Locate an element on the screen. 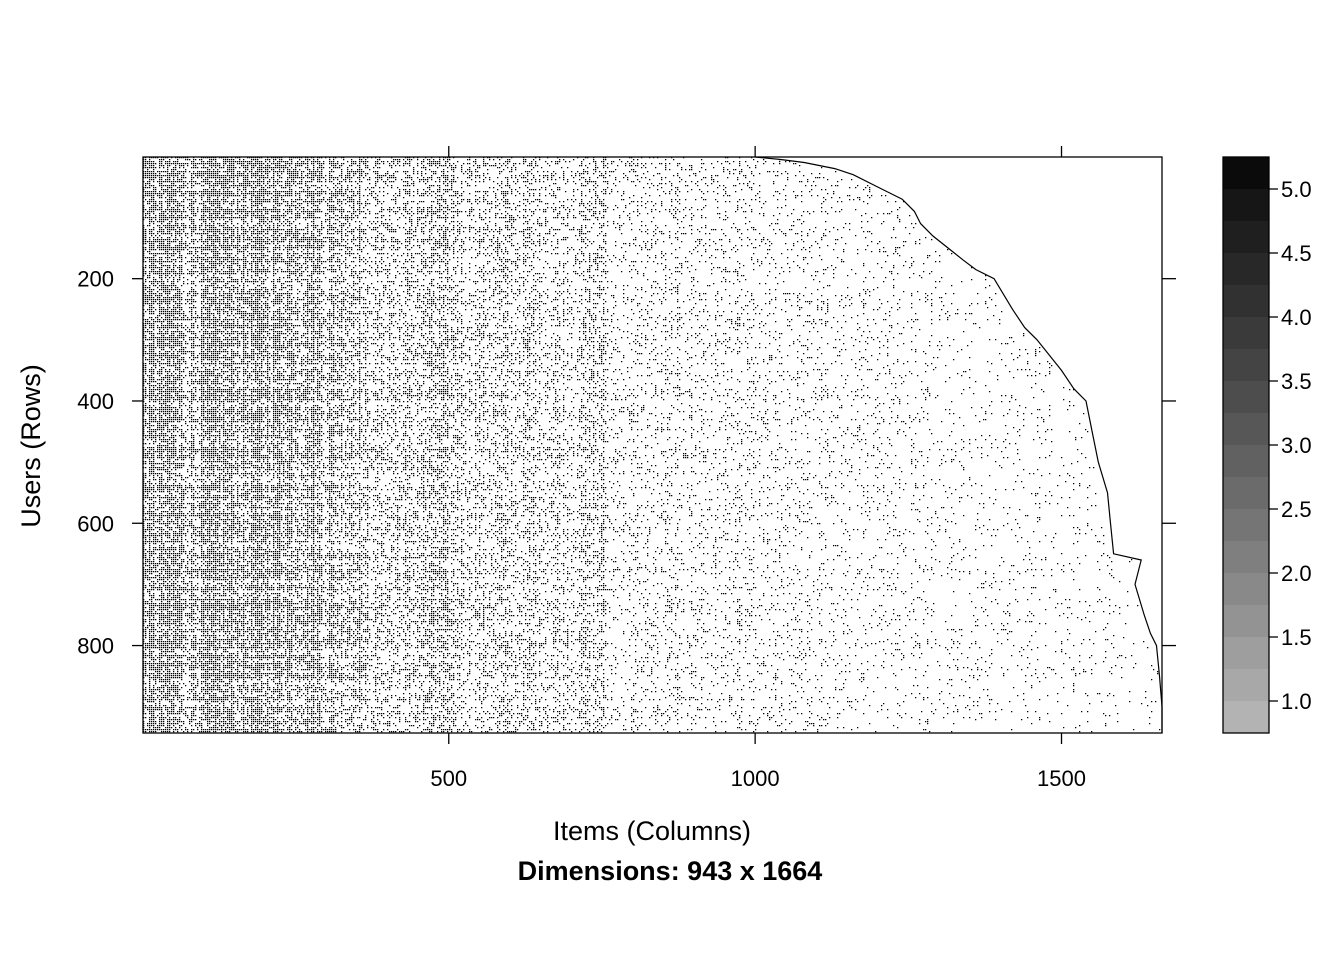  color-key-label: 5.0 is located at coordinates (1296, 189).